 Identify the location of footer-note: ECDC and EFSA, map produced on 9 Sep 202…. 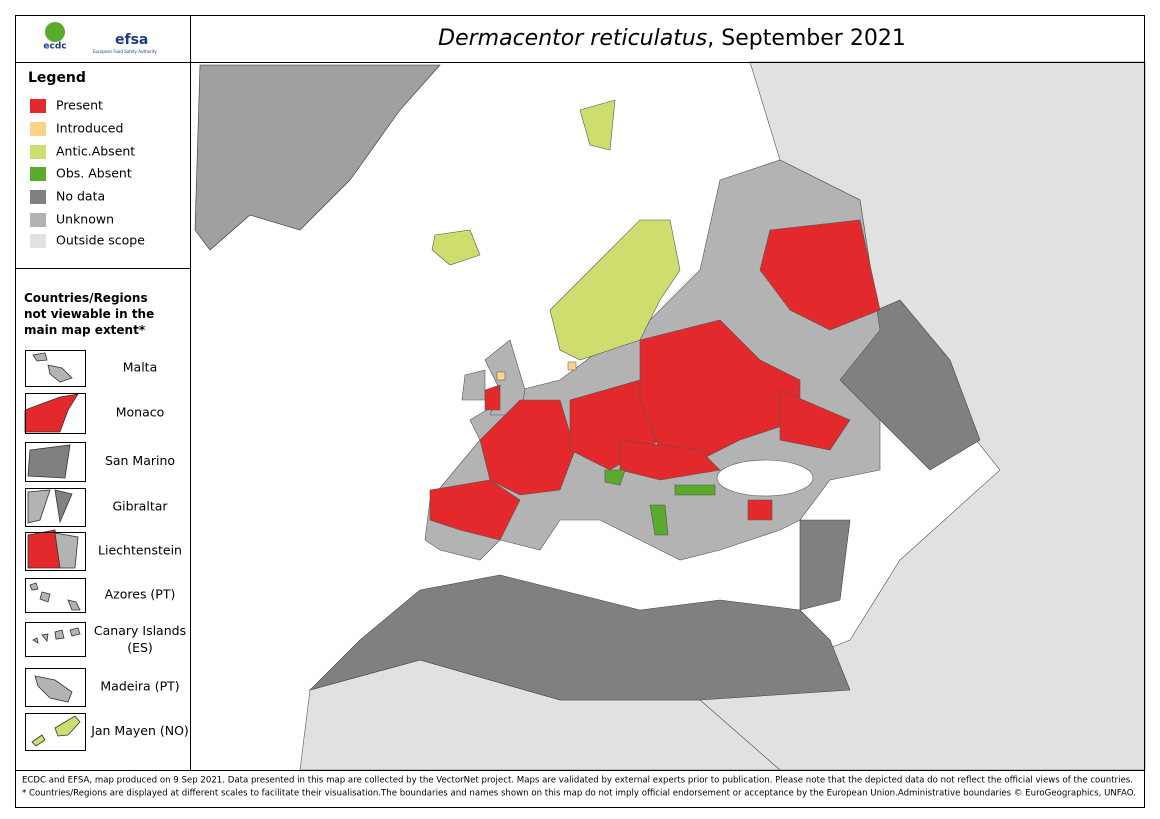
(577, 781).